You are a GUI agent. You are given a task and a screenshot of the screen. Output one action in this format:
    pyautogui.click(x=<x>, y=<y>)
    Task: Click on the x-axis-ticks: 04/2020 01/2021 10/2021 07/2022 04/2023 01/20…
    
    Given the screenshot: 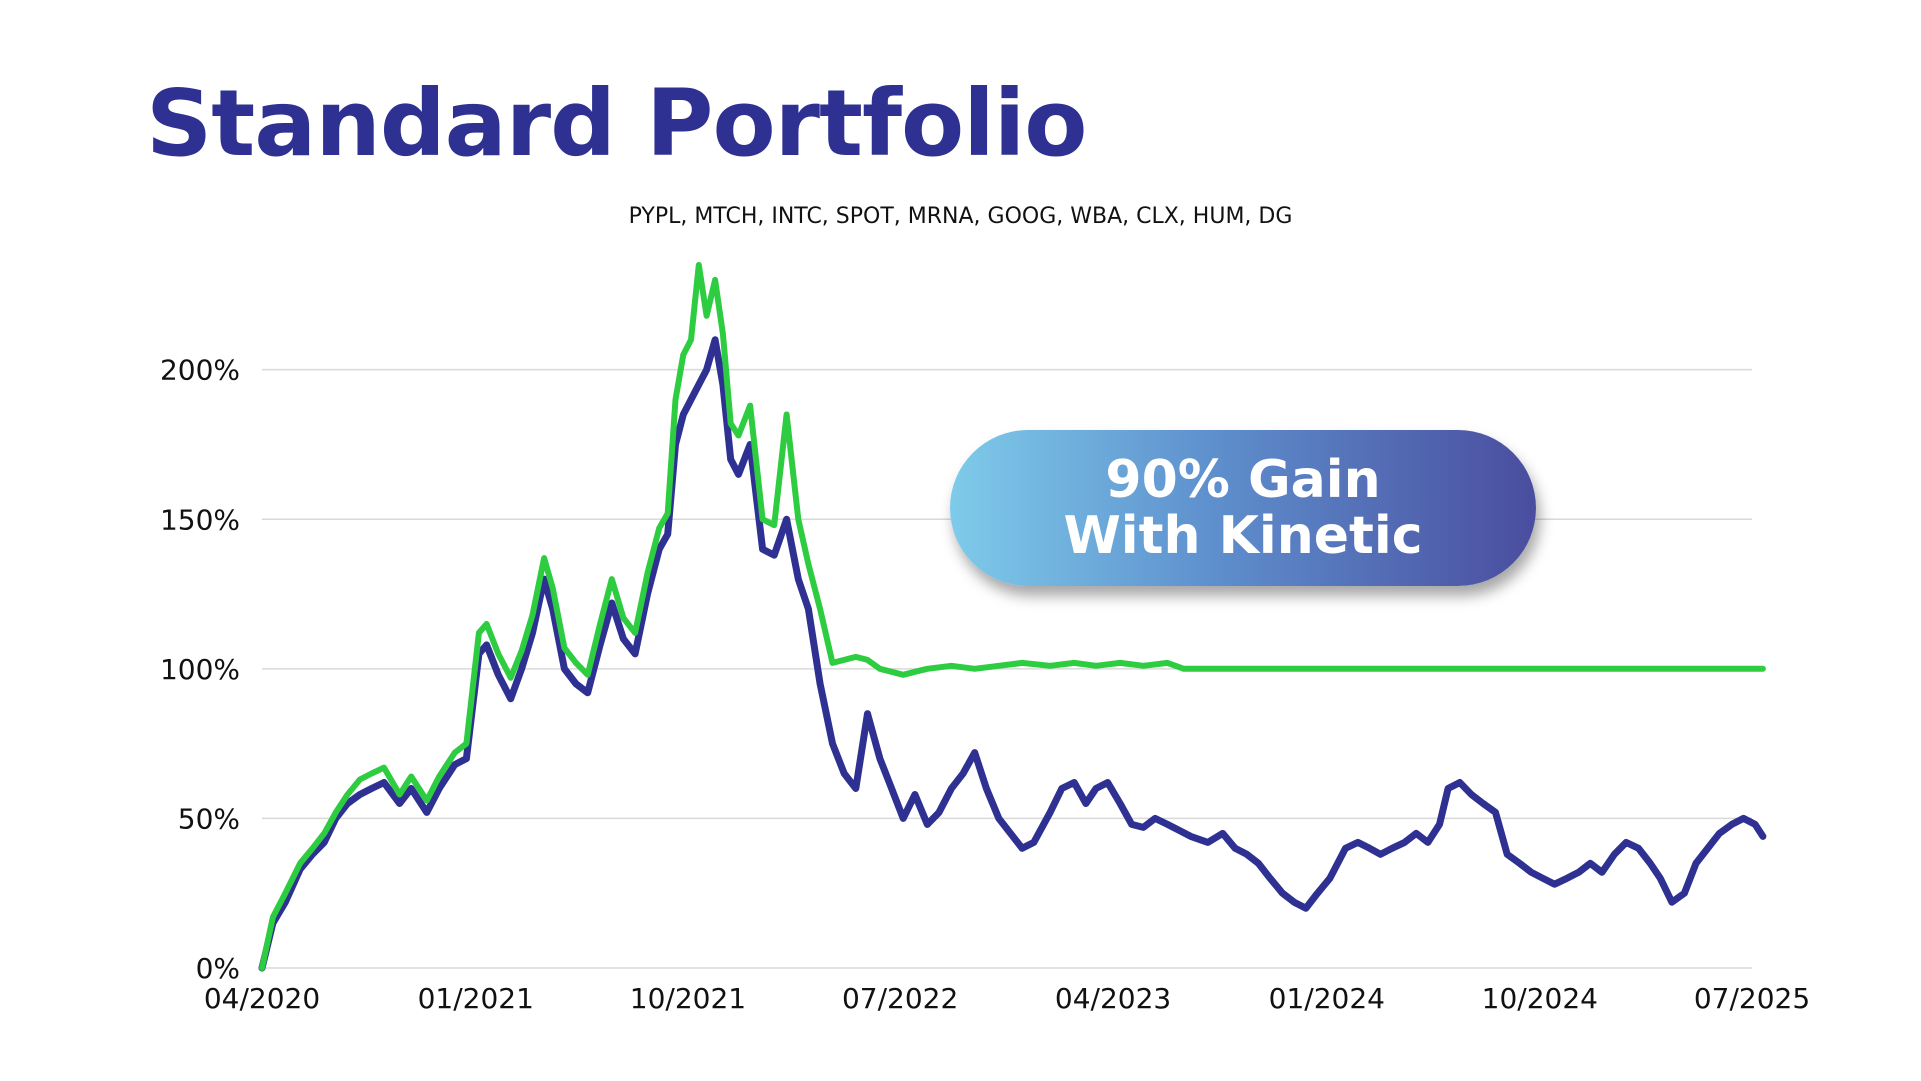 What is the action you would take?
    pyautogui.click(x=1007, y=998)
    